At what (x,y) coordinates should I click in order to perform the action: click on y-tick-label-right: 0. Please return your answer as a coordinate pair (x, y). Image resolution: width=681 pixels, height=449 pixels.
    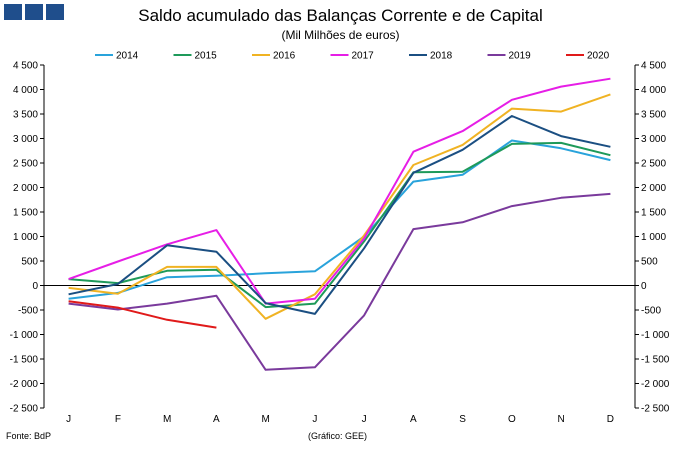
    Looking at the image, I should click on (644, 286).